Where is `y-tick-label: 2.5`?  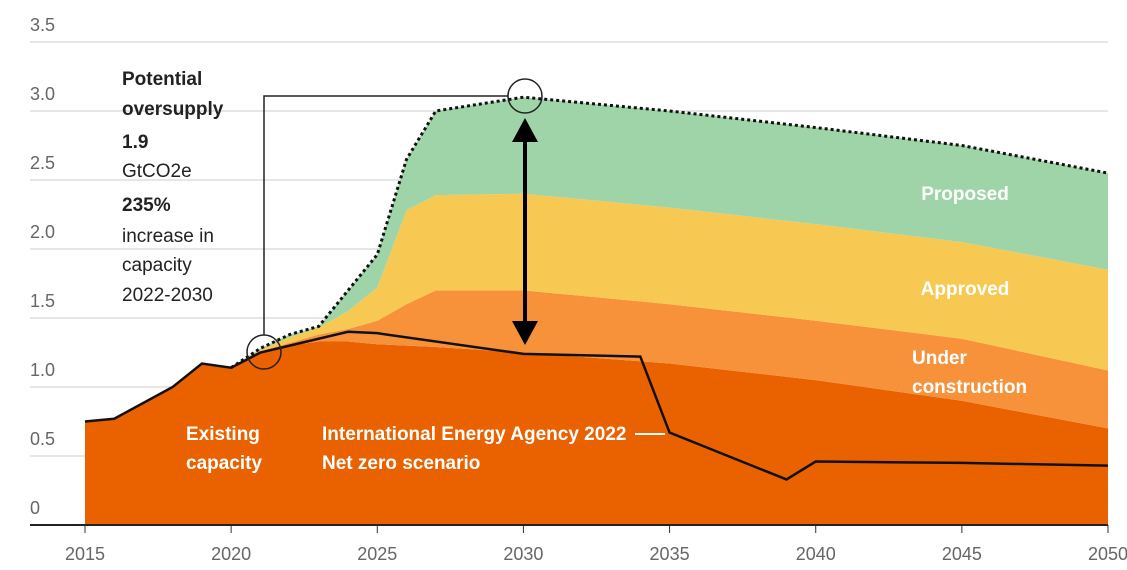 y-tick-label: 2.5 is located at coordinates (42, 163).